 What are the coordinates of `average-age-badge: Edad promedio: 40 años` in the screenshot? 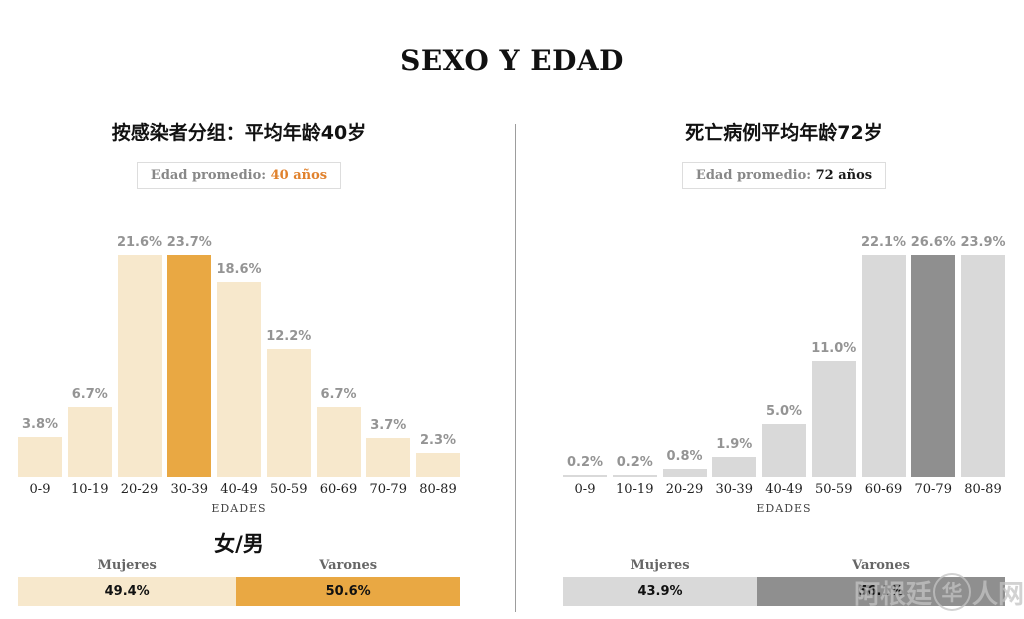 It's located at (239, 175).